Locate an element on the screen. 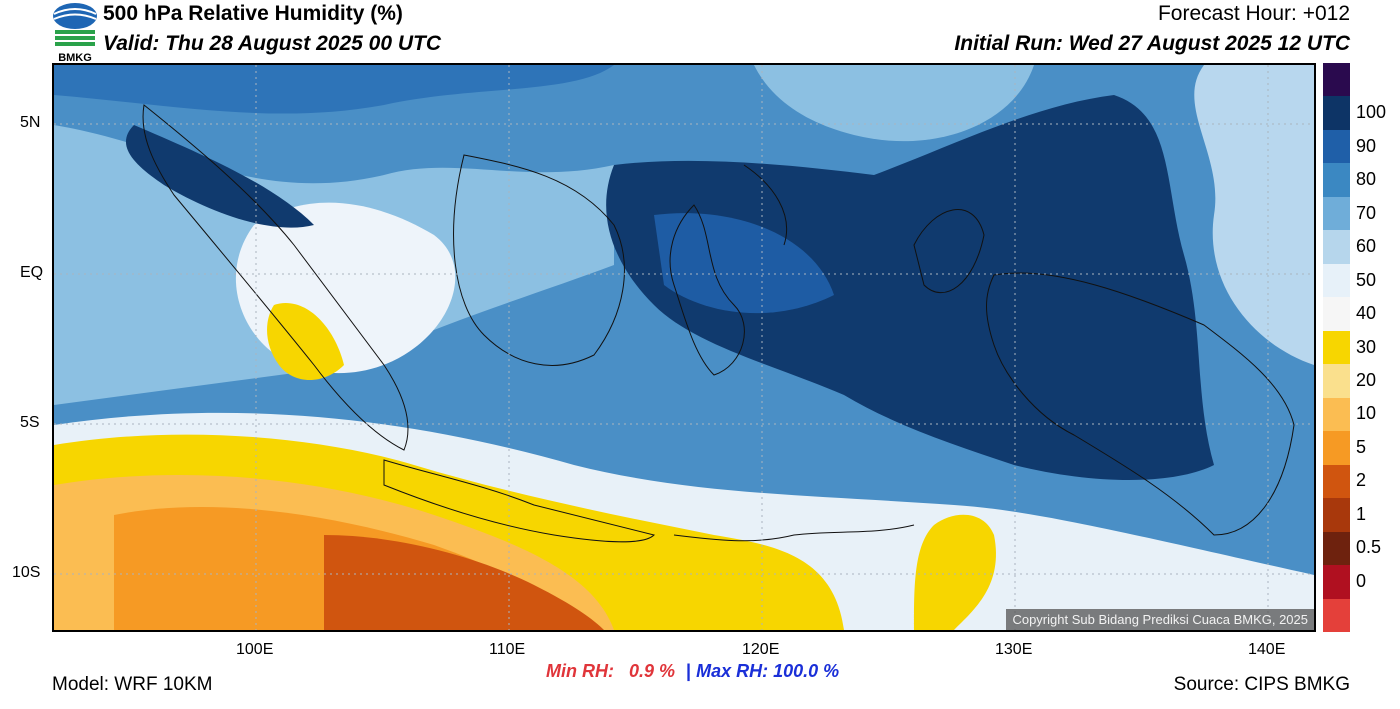  colorbar-label: 2 is located at coordinates (1361, 480).